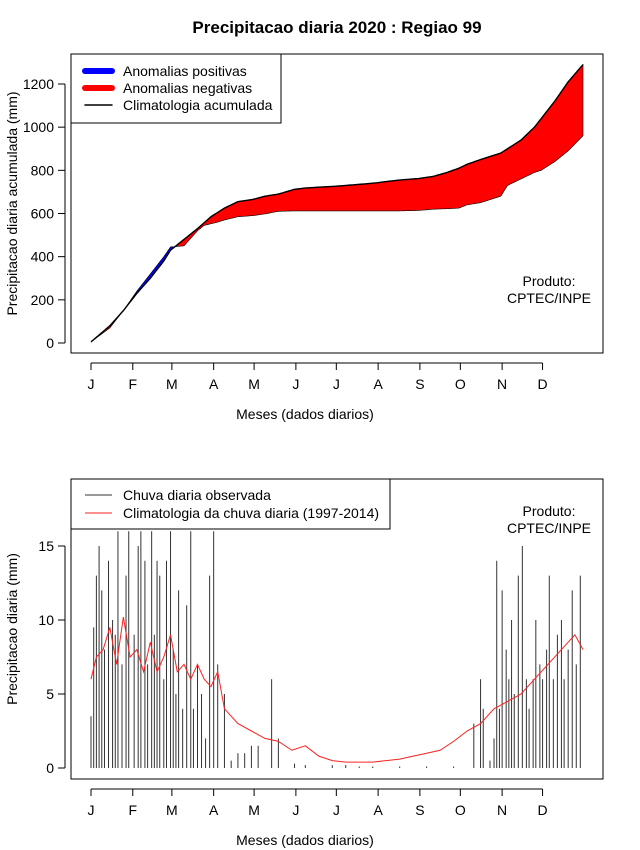 This screenshot has height=850, width=640. I want to click on legend-label: Anomalias positivas, so click(185, 71).